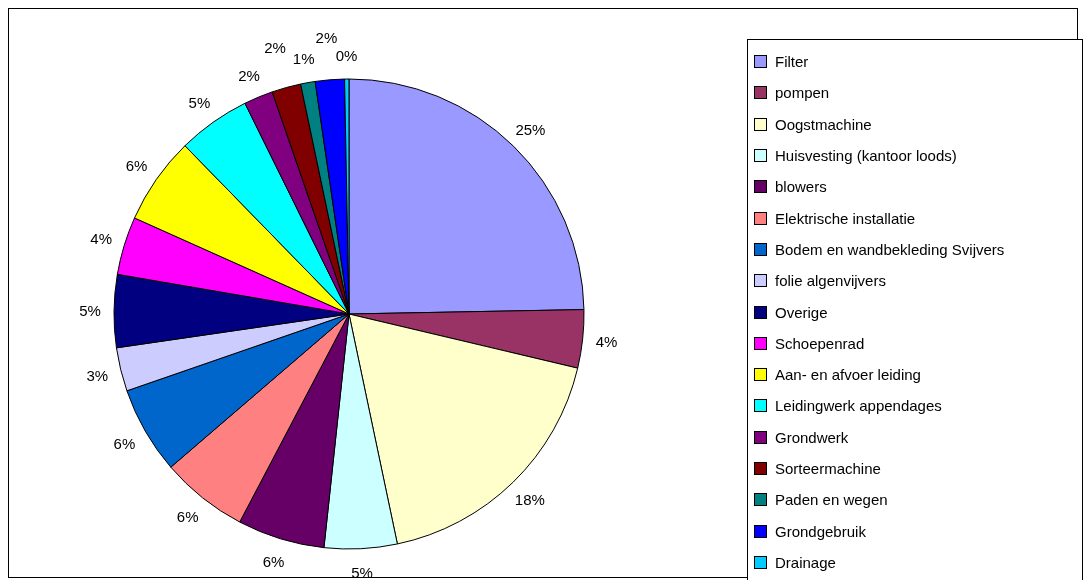 Image resolution: width=1086 pixels, height=580 pixels. What do you see at coordinates (792, 62) in the screenshot?
I see `legend-label: Filter` at bounding box center [792, 62].